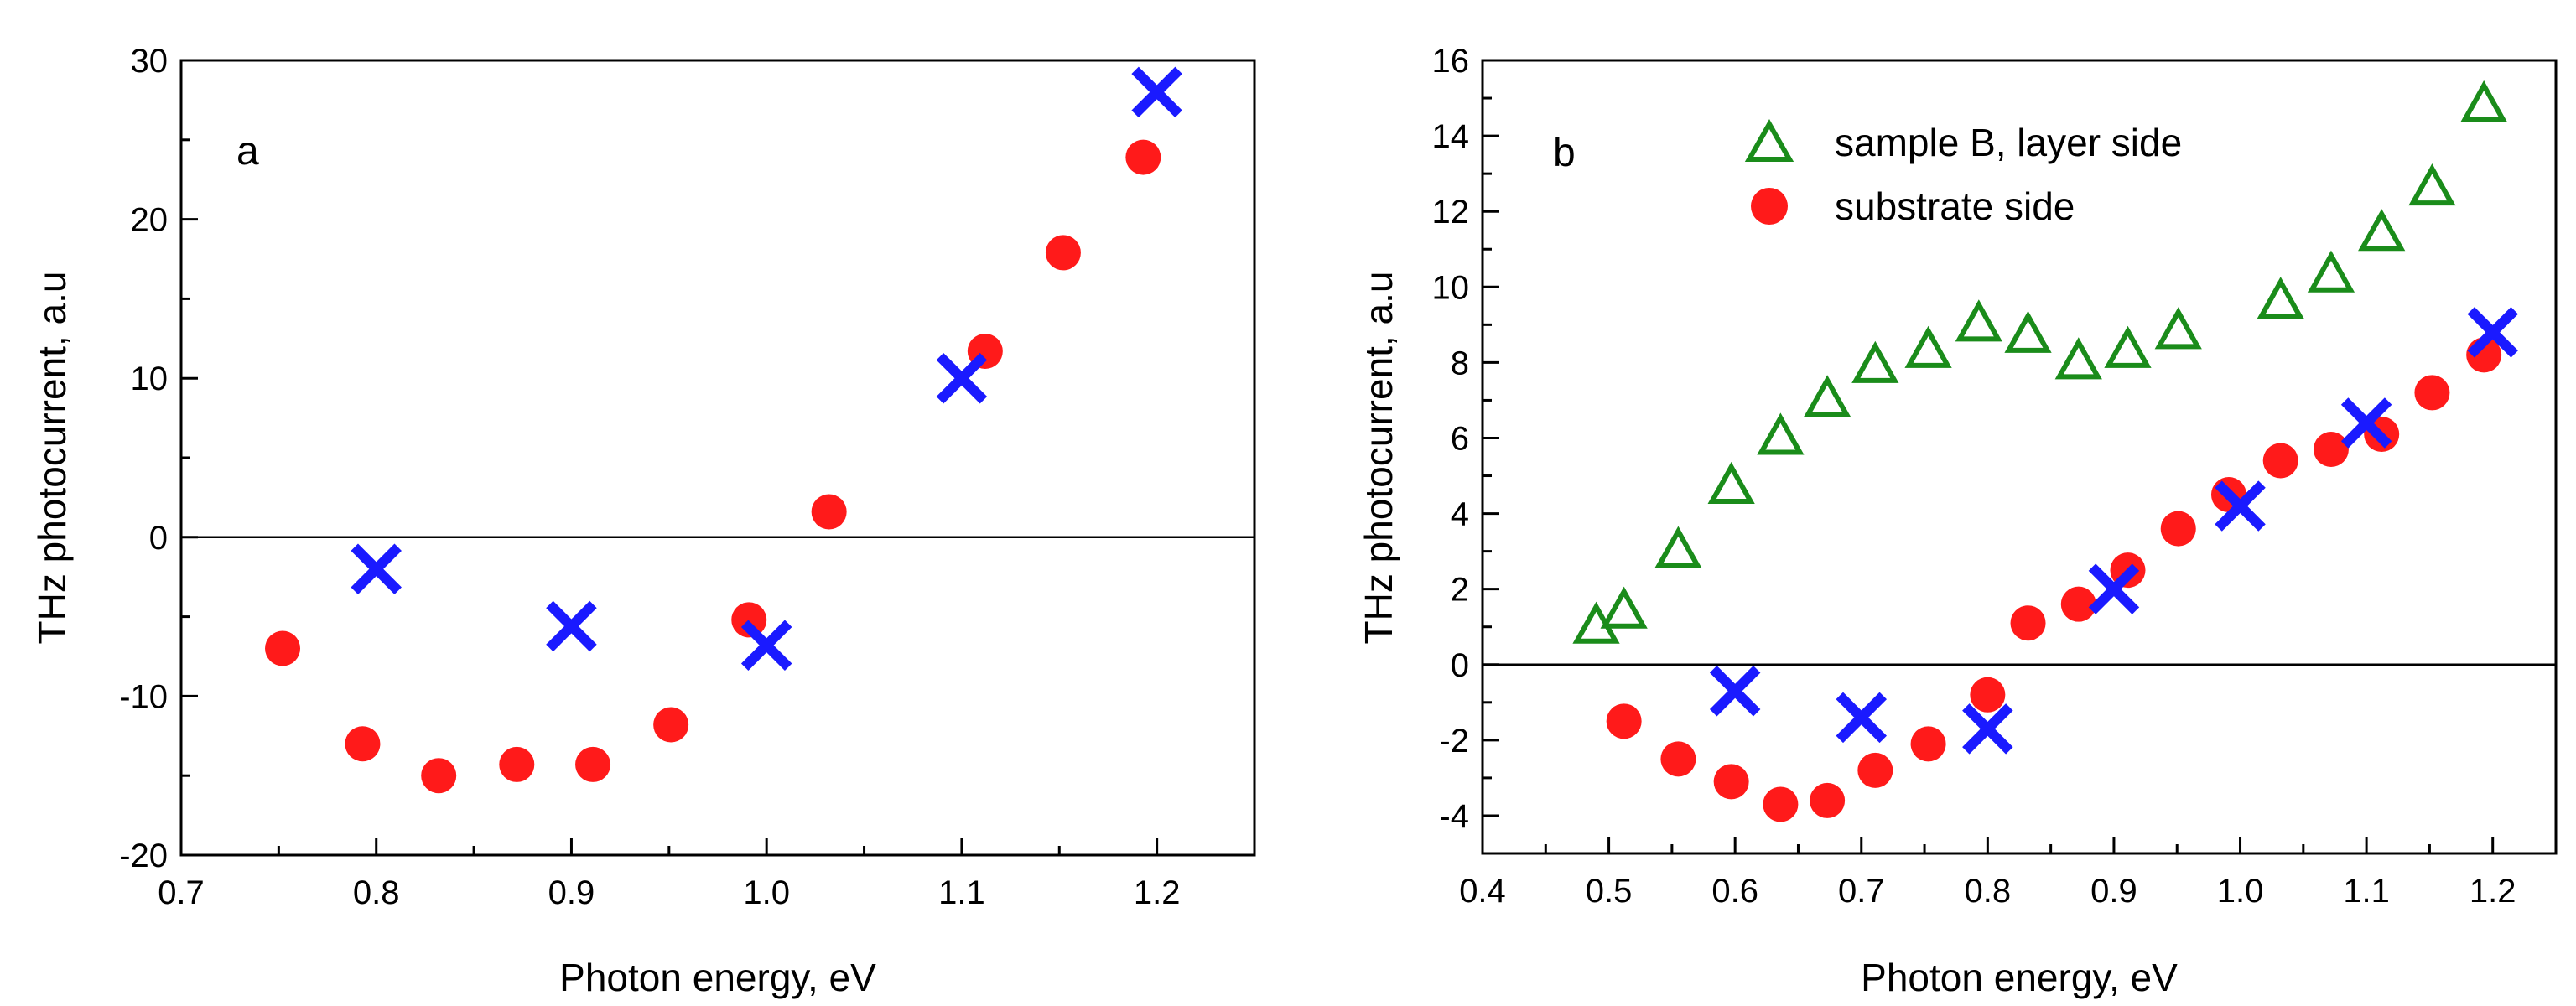  What do you see at coordinates (150, 61) in the screenshot?
I see `panel-a-y-tick-label: 30` at bounding box center [150, 61].